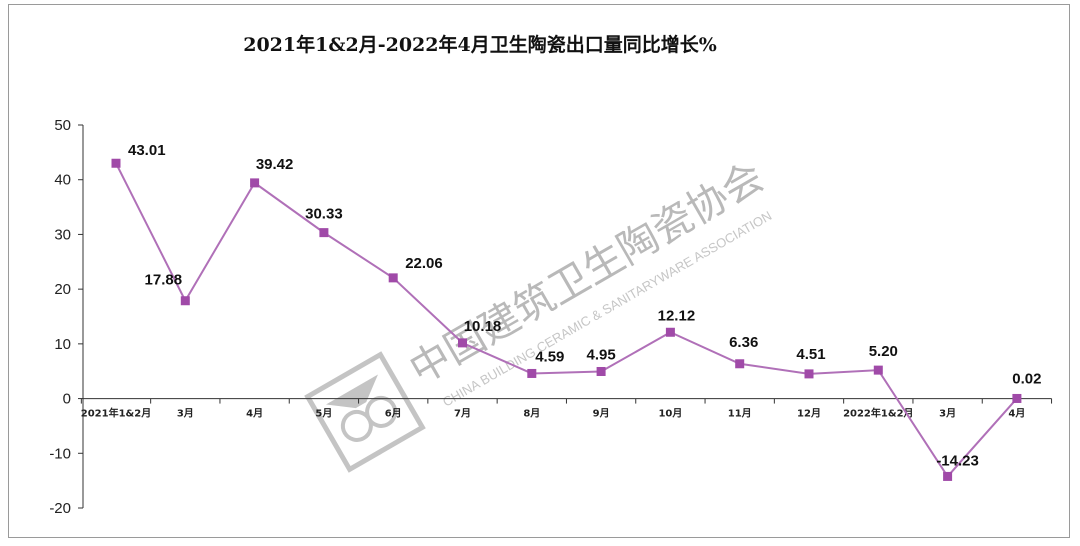 The image size is (1080, 546). I want to click on data-label: 4.95, so click(600, 354).